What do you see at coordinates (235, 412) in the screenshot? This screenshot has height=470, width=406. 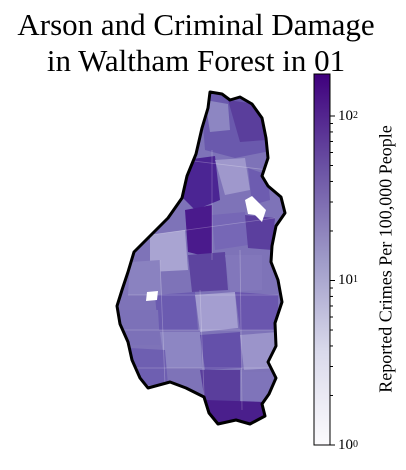 I see `region-southernmost` at bounding box center [235, 412].